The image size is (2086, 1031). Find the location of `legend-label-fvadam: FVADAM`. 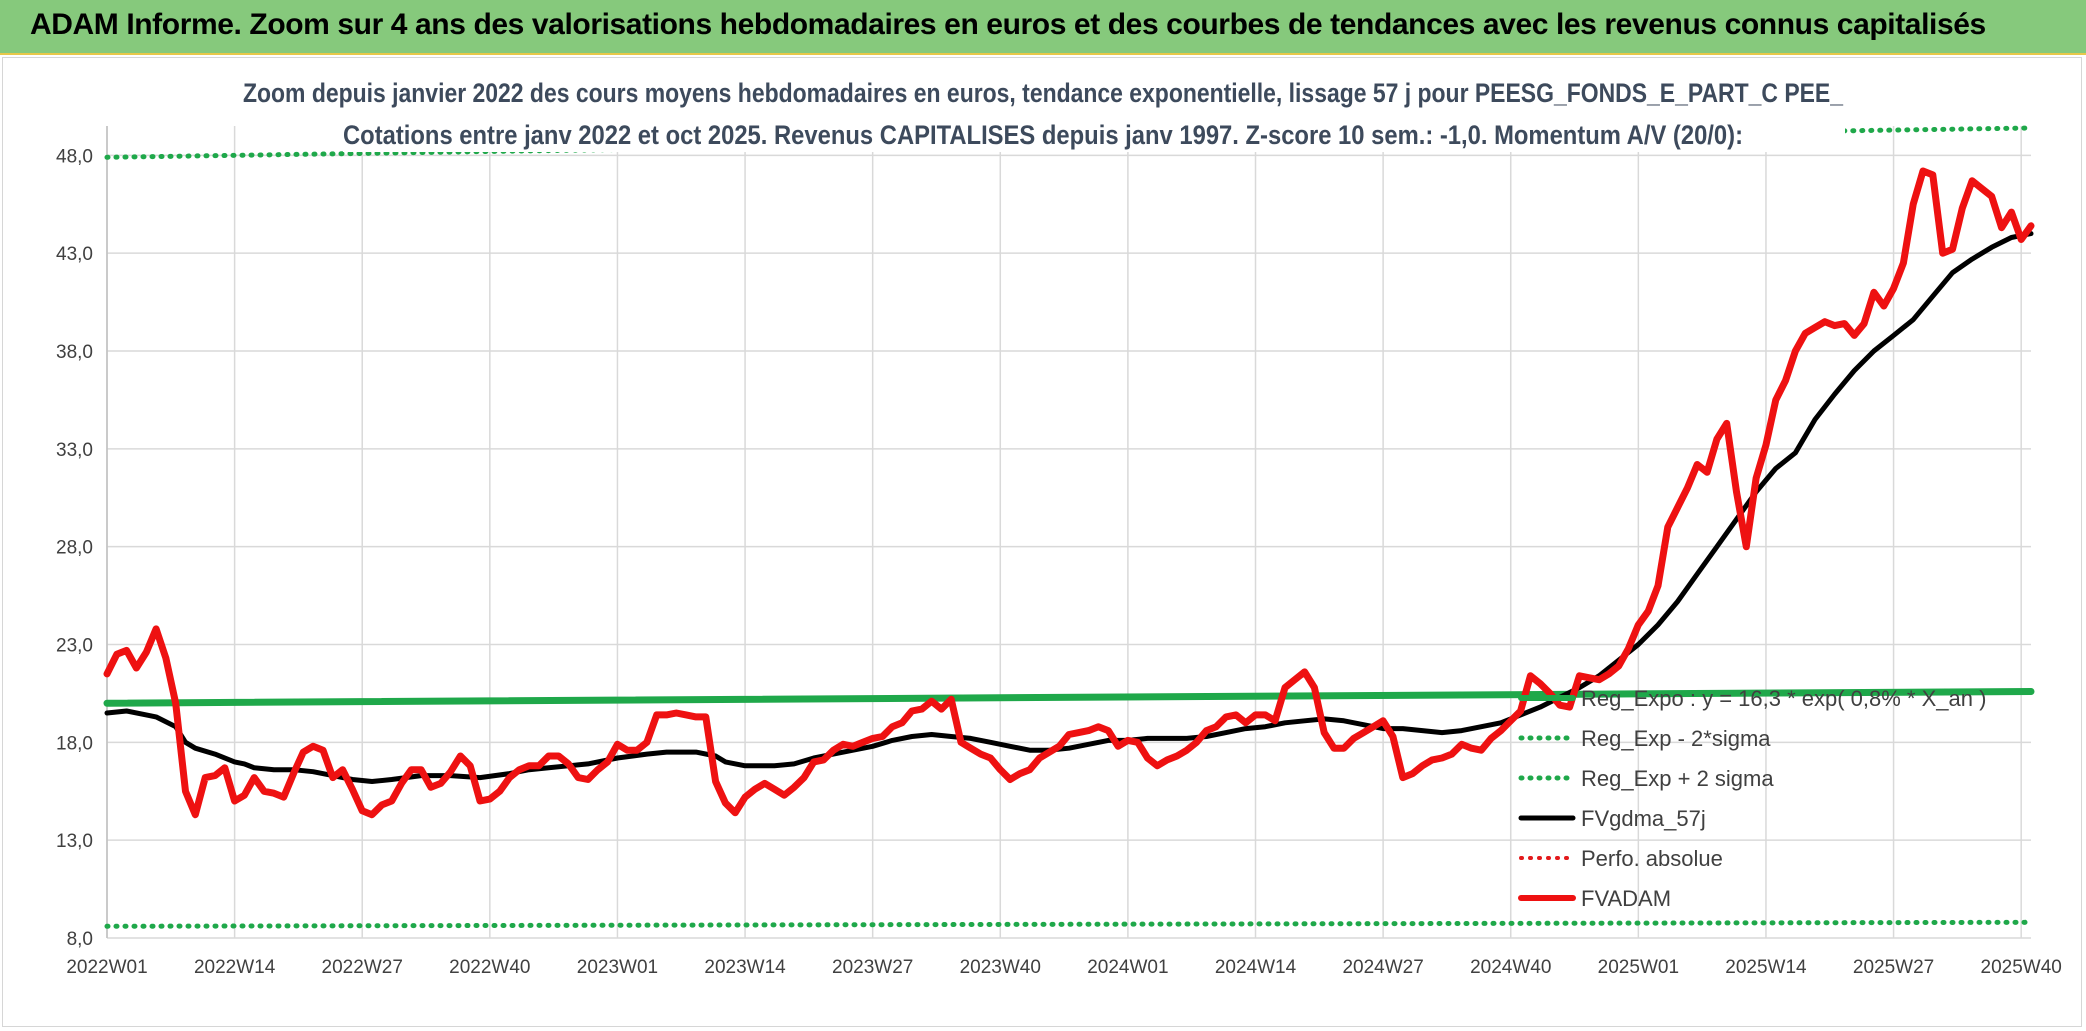

legend-label-fvadam: FVADAM is located at coordinates (1626, 898).